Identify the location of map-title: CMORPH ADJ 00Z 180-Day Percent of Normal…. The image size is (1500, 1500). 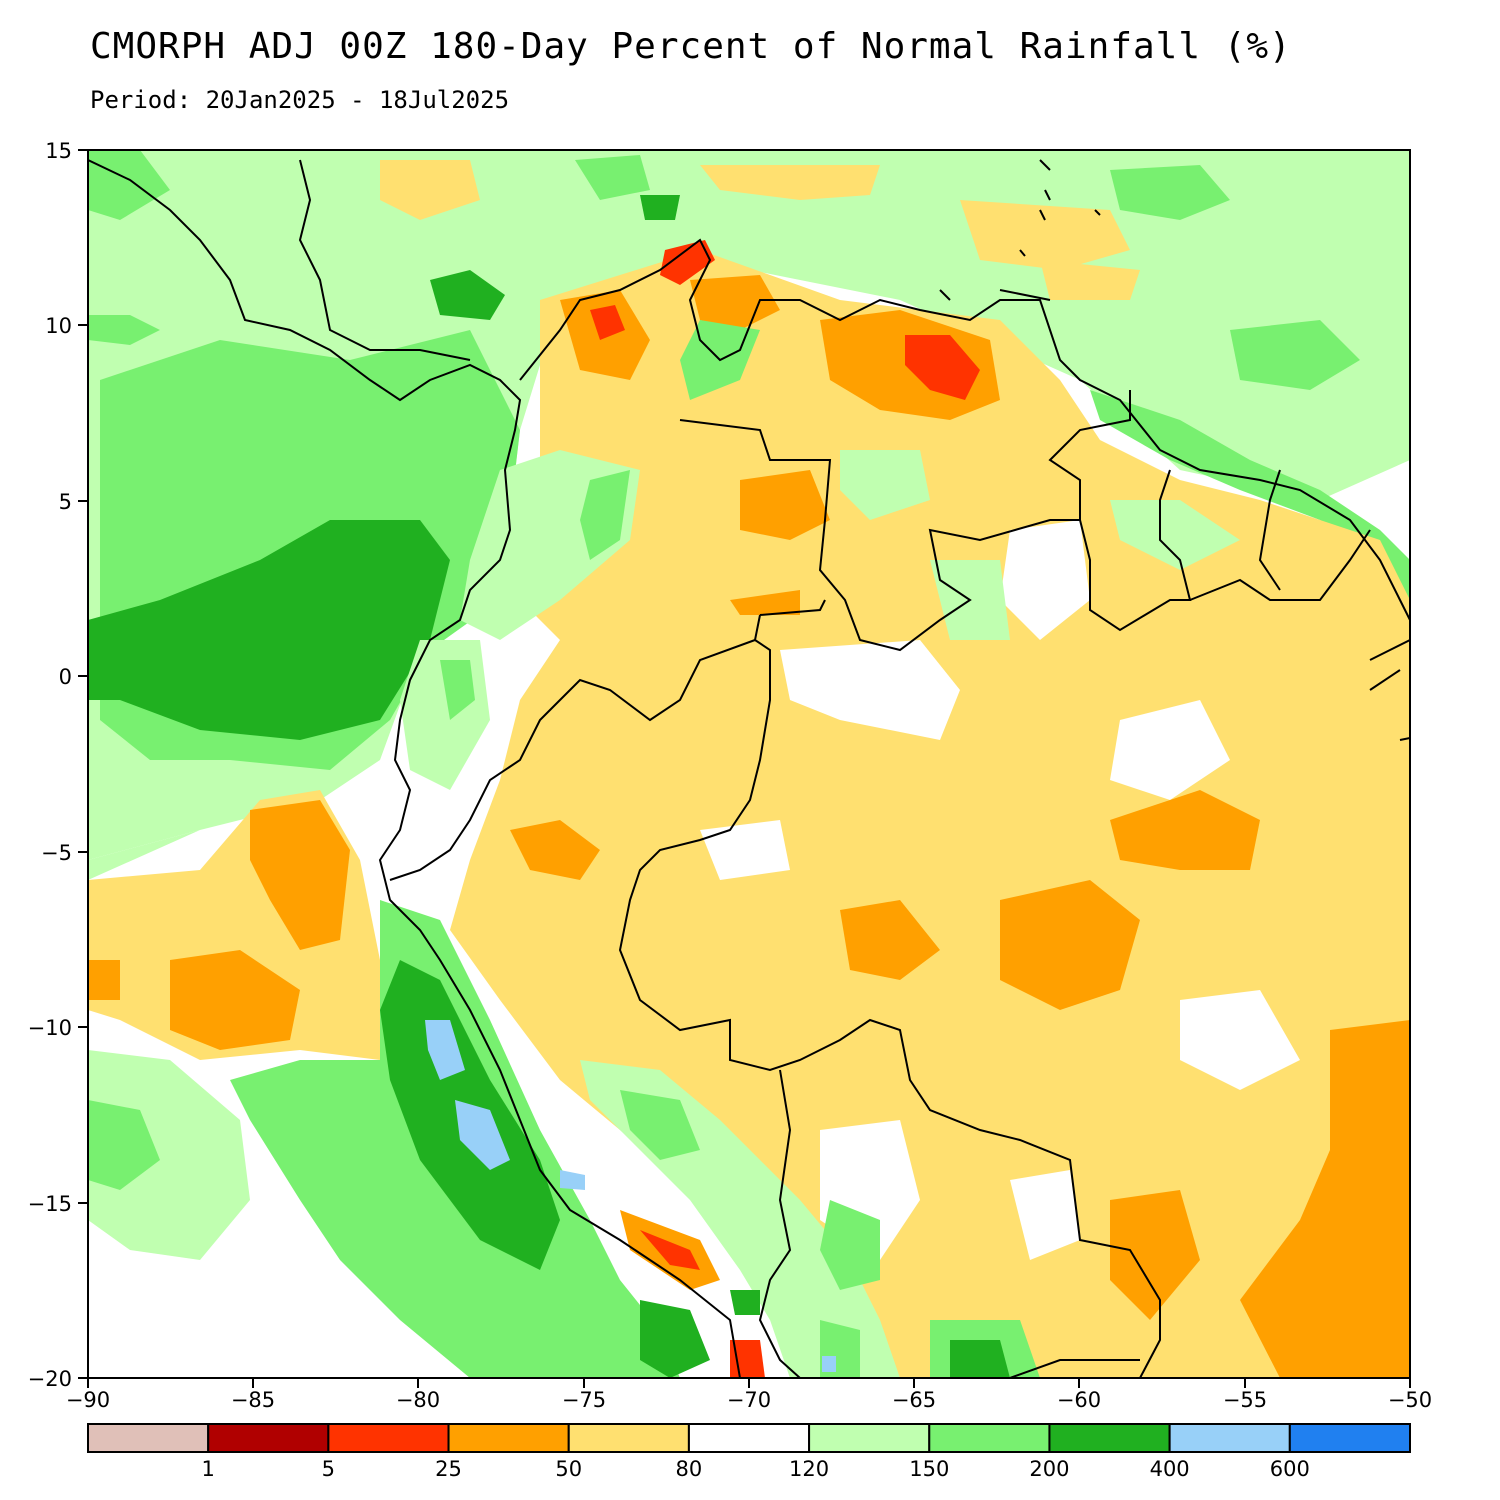
(691, 46).